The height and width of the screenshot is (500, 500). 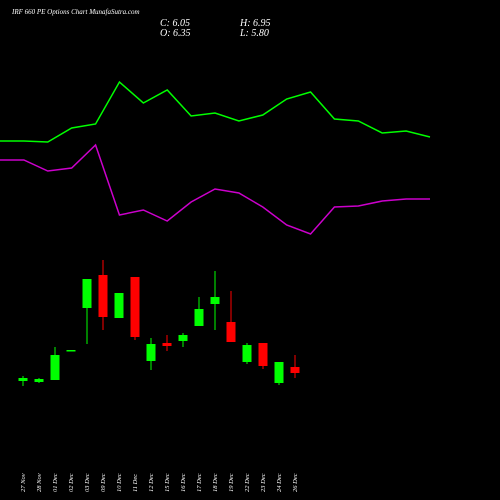 What do you see at coordinates (255, 23) in the screenshot?
I see `high-label: H: 6.95` at bounding box center [255, 23].